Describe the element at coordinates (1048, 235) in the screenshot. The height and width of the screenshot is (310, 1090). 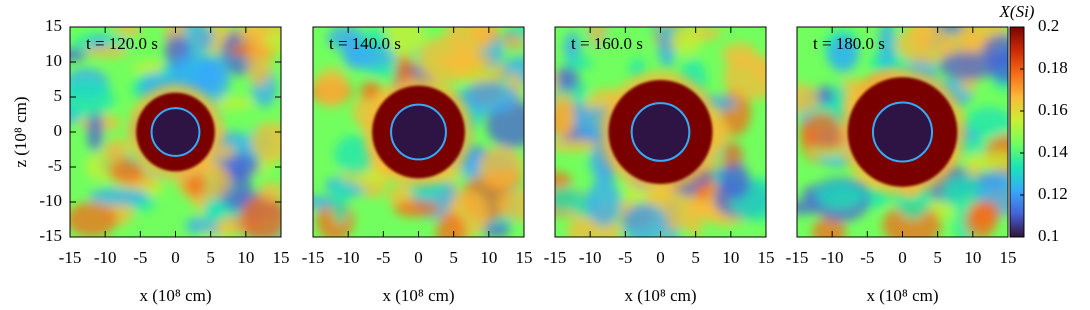
I see `colorbar-tick-label: 0.1` at that location.